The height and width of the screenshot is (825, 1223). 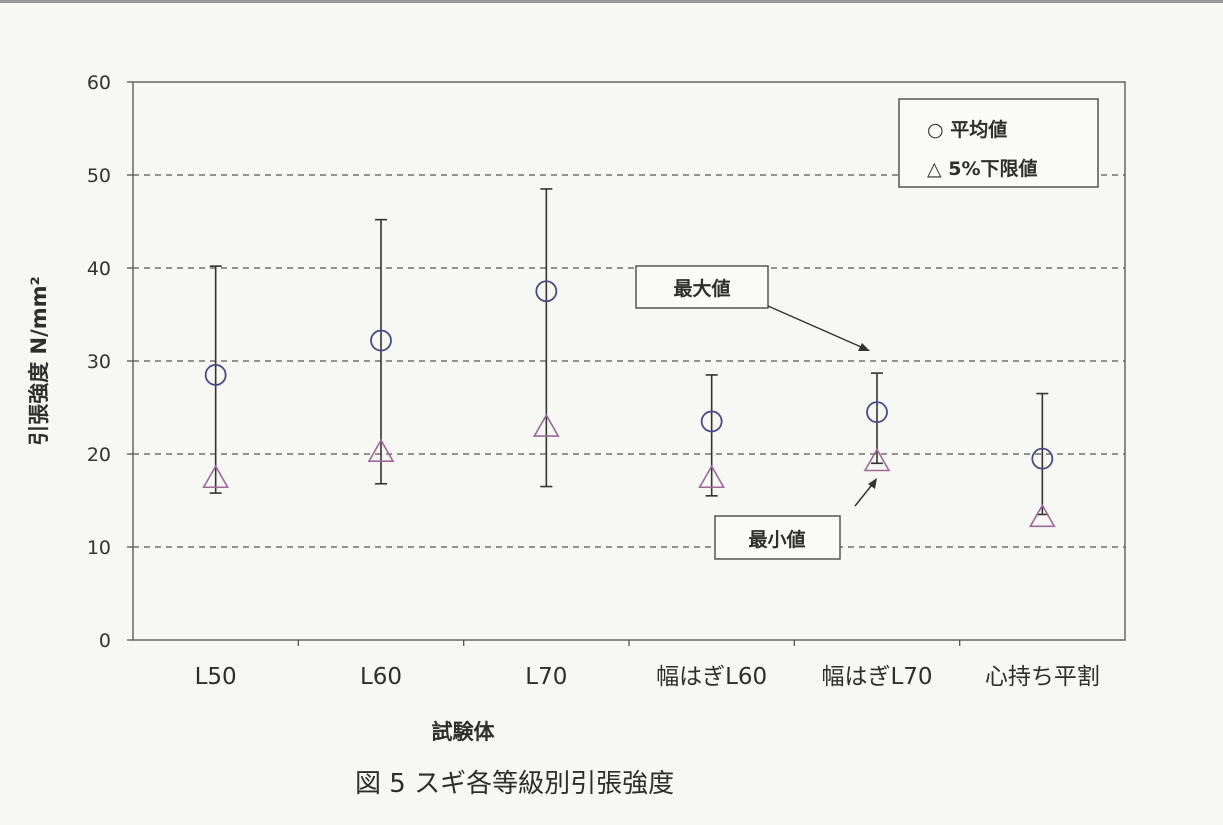 I want to click on legend-box, so click(x=998, y=143).